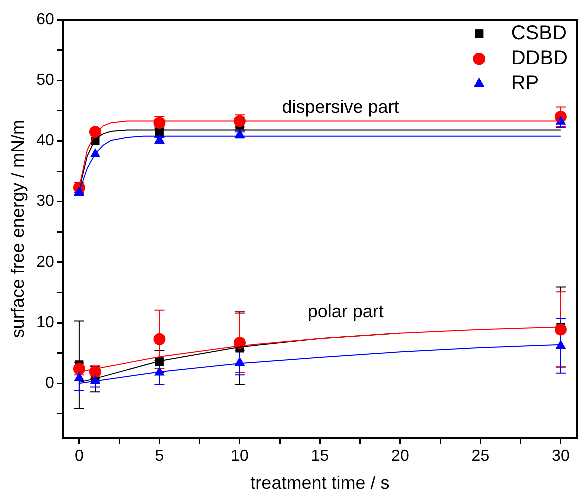 The height and width of the screenshot is (499, 583). Describe the element at coordinates (240, 457) in the screenshot. I see `x-tick-label: 10` at that location.